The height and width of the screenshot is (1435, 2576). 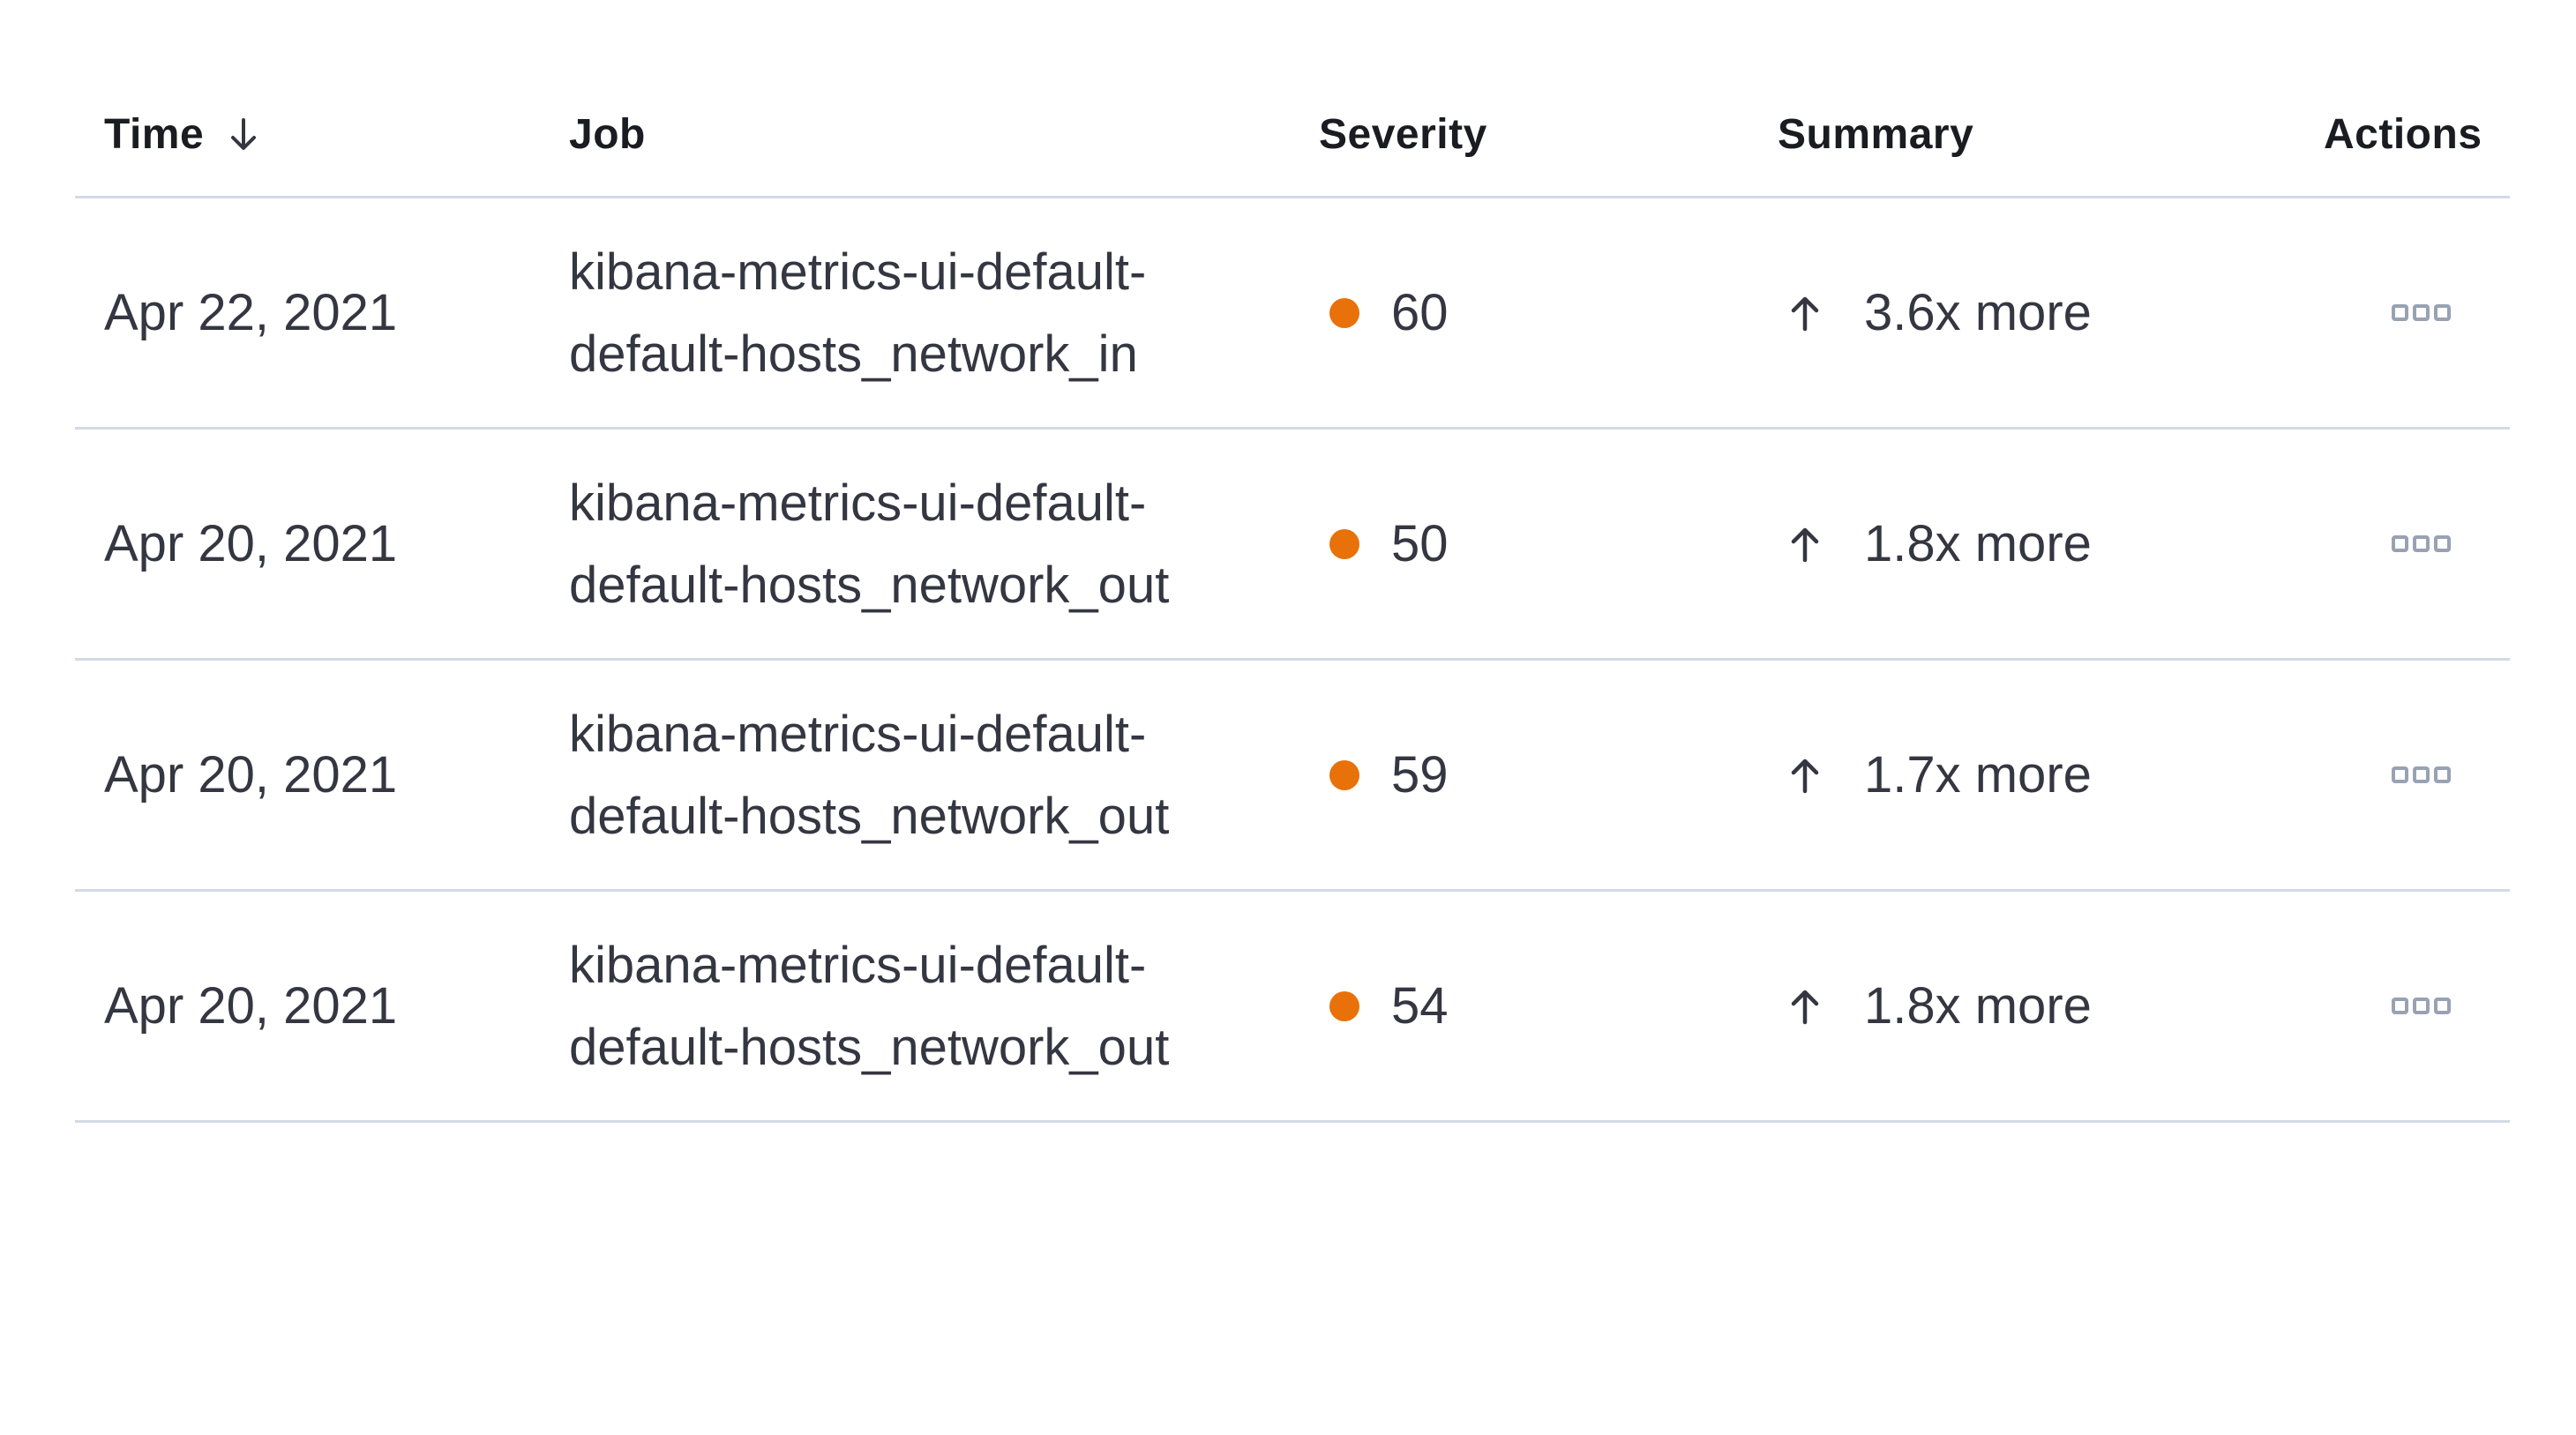 I want to click on column-header-severity-label: Severity, so click(x=1403, y=134).